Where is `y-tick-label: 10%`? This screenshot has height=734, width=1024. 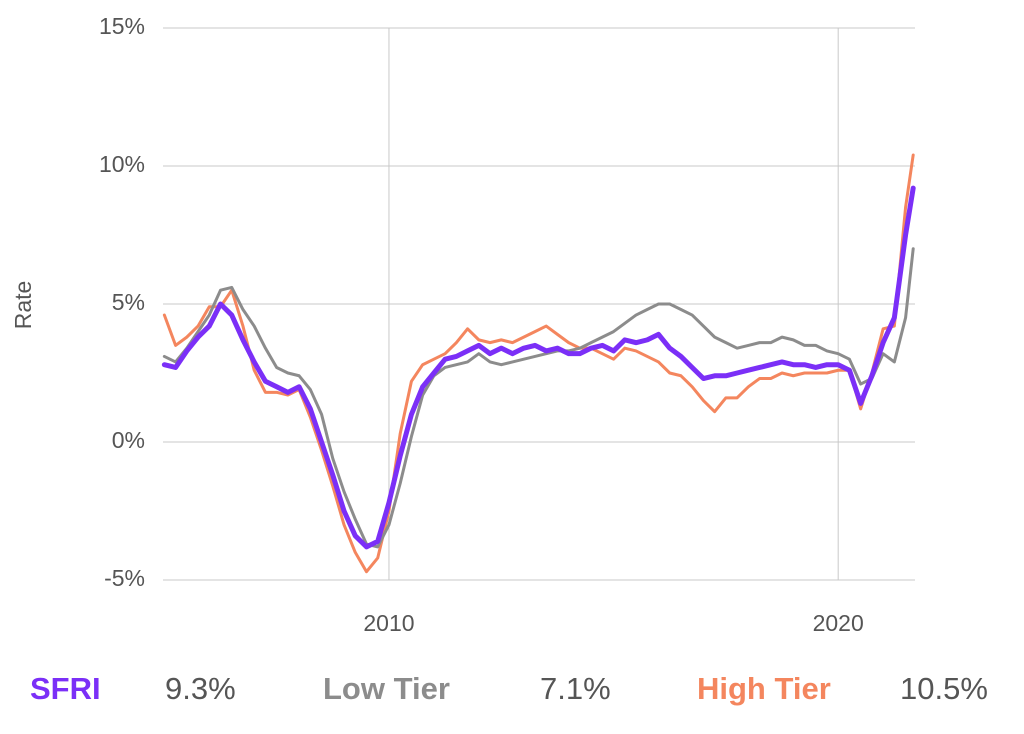 y-tick-label: 10% is located at coordinates (122, 164).